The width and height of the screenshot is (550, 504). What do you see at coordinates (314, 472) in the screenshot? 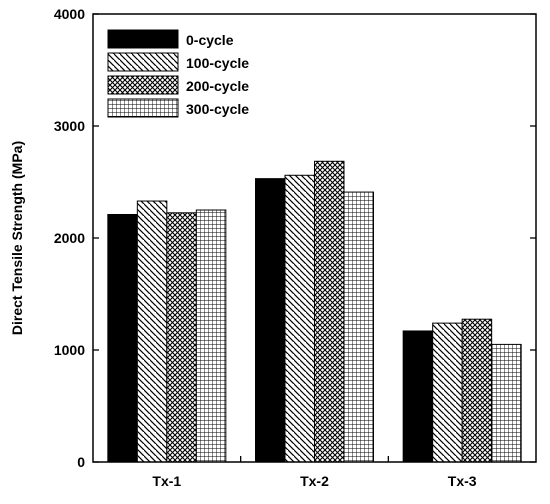
I see `x-axis: Tx-1 Tx-2 Tx-3` at bounding box center [314, 472].